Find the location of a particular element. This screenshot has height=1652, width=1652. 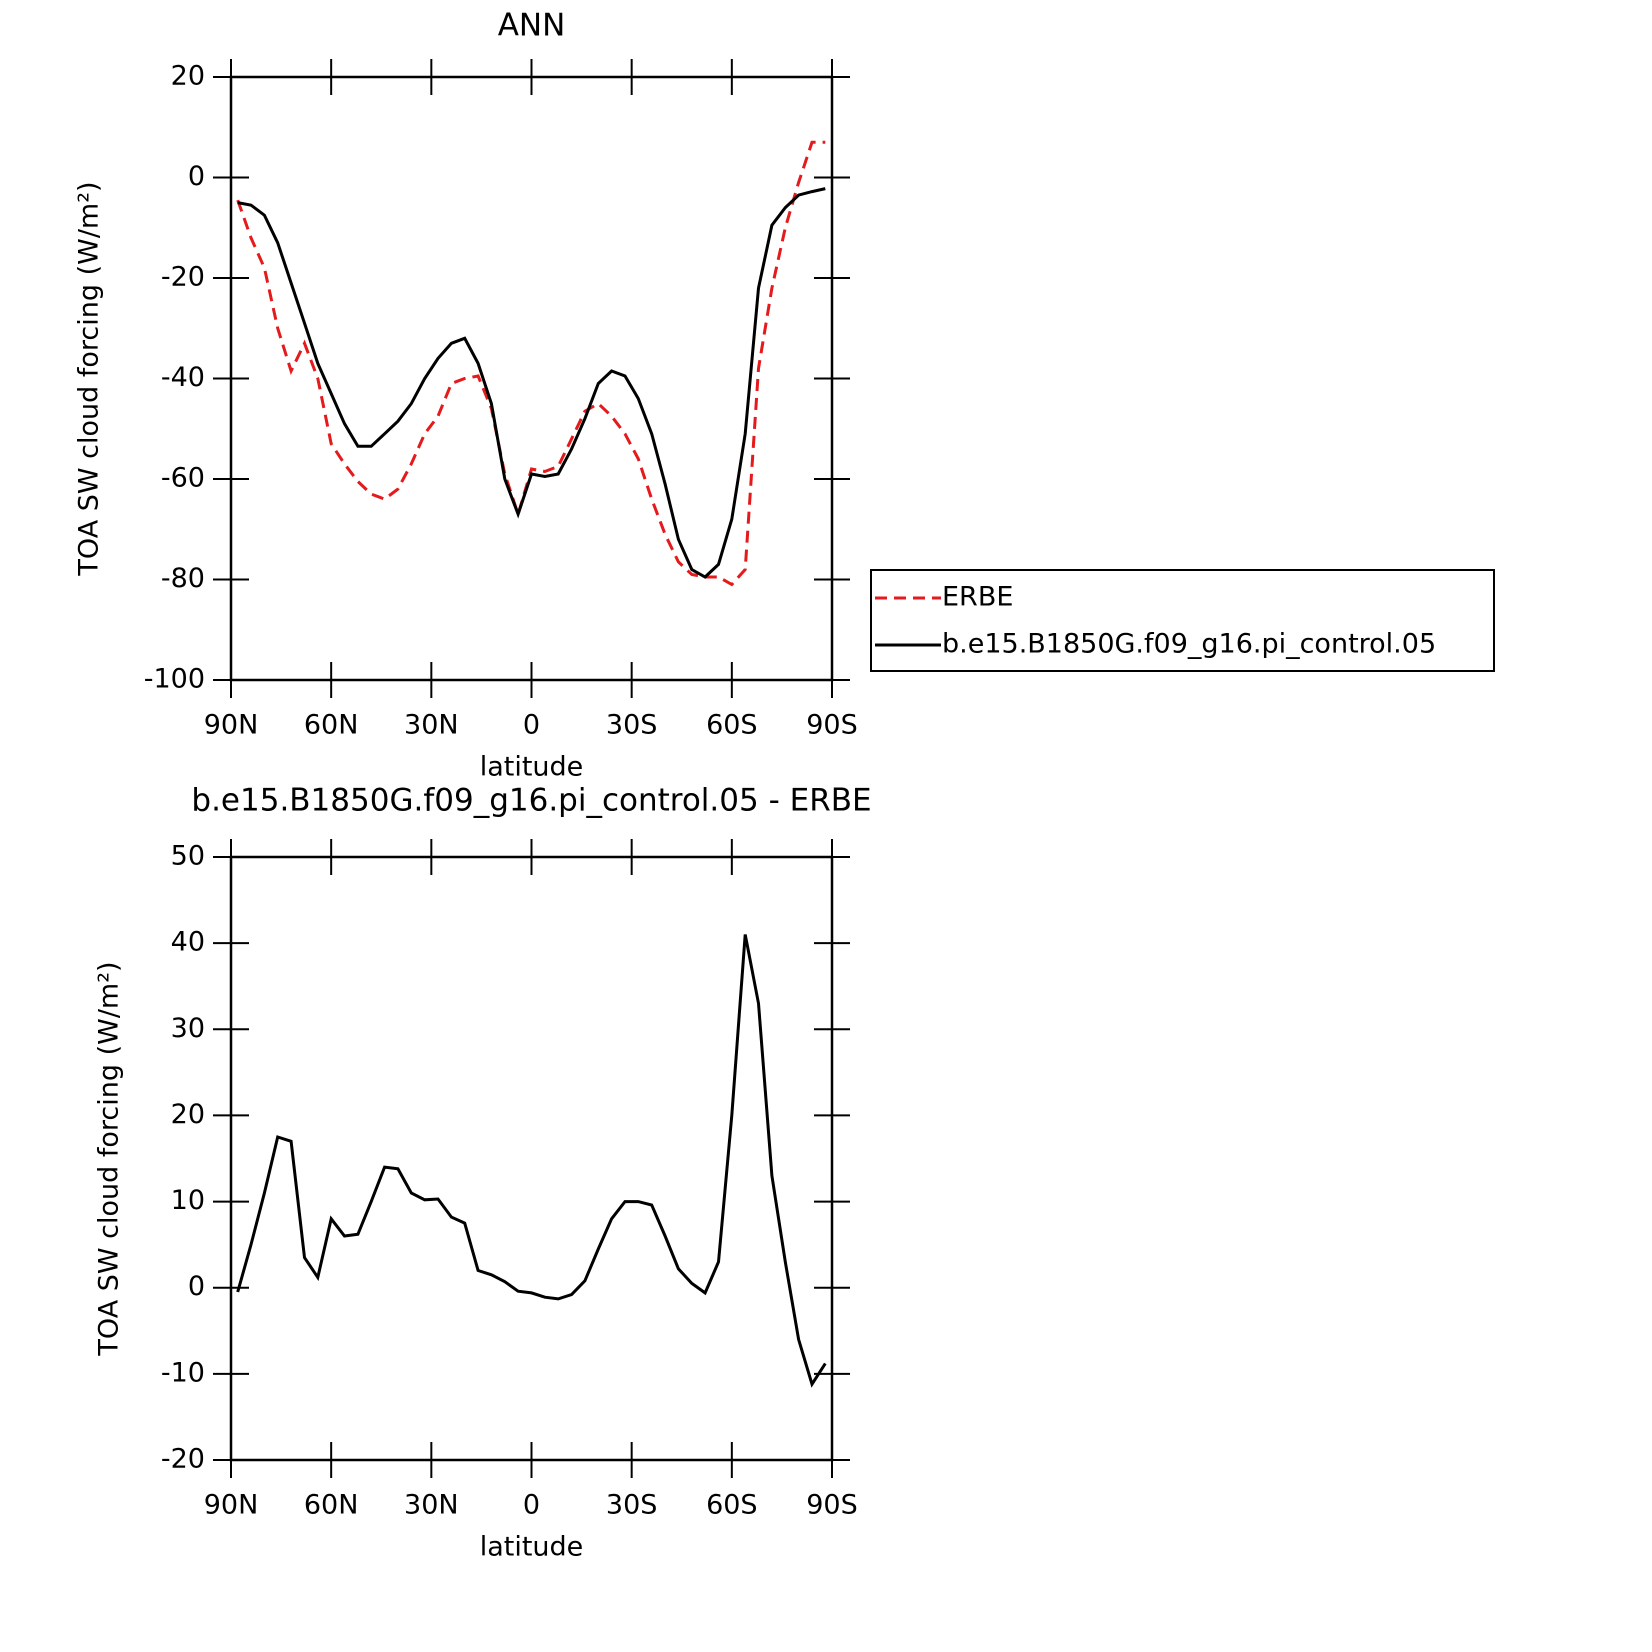

legend-label: ERBE is located at coordinates (977, 597).